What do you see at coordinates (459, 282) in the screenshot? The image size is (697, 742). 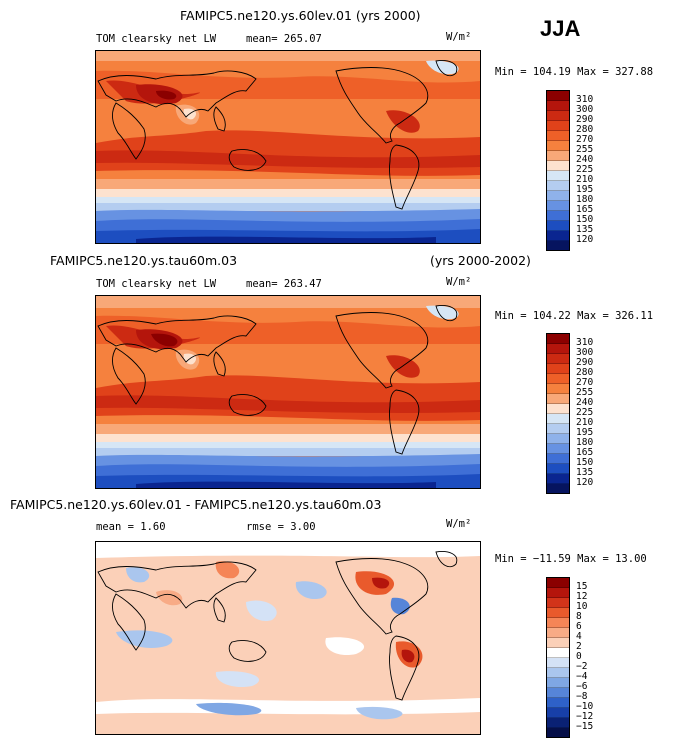 I see `panel2-units: W/m²` at bounding box center [459, 282].